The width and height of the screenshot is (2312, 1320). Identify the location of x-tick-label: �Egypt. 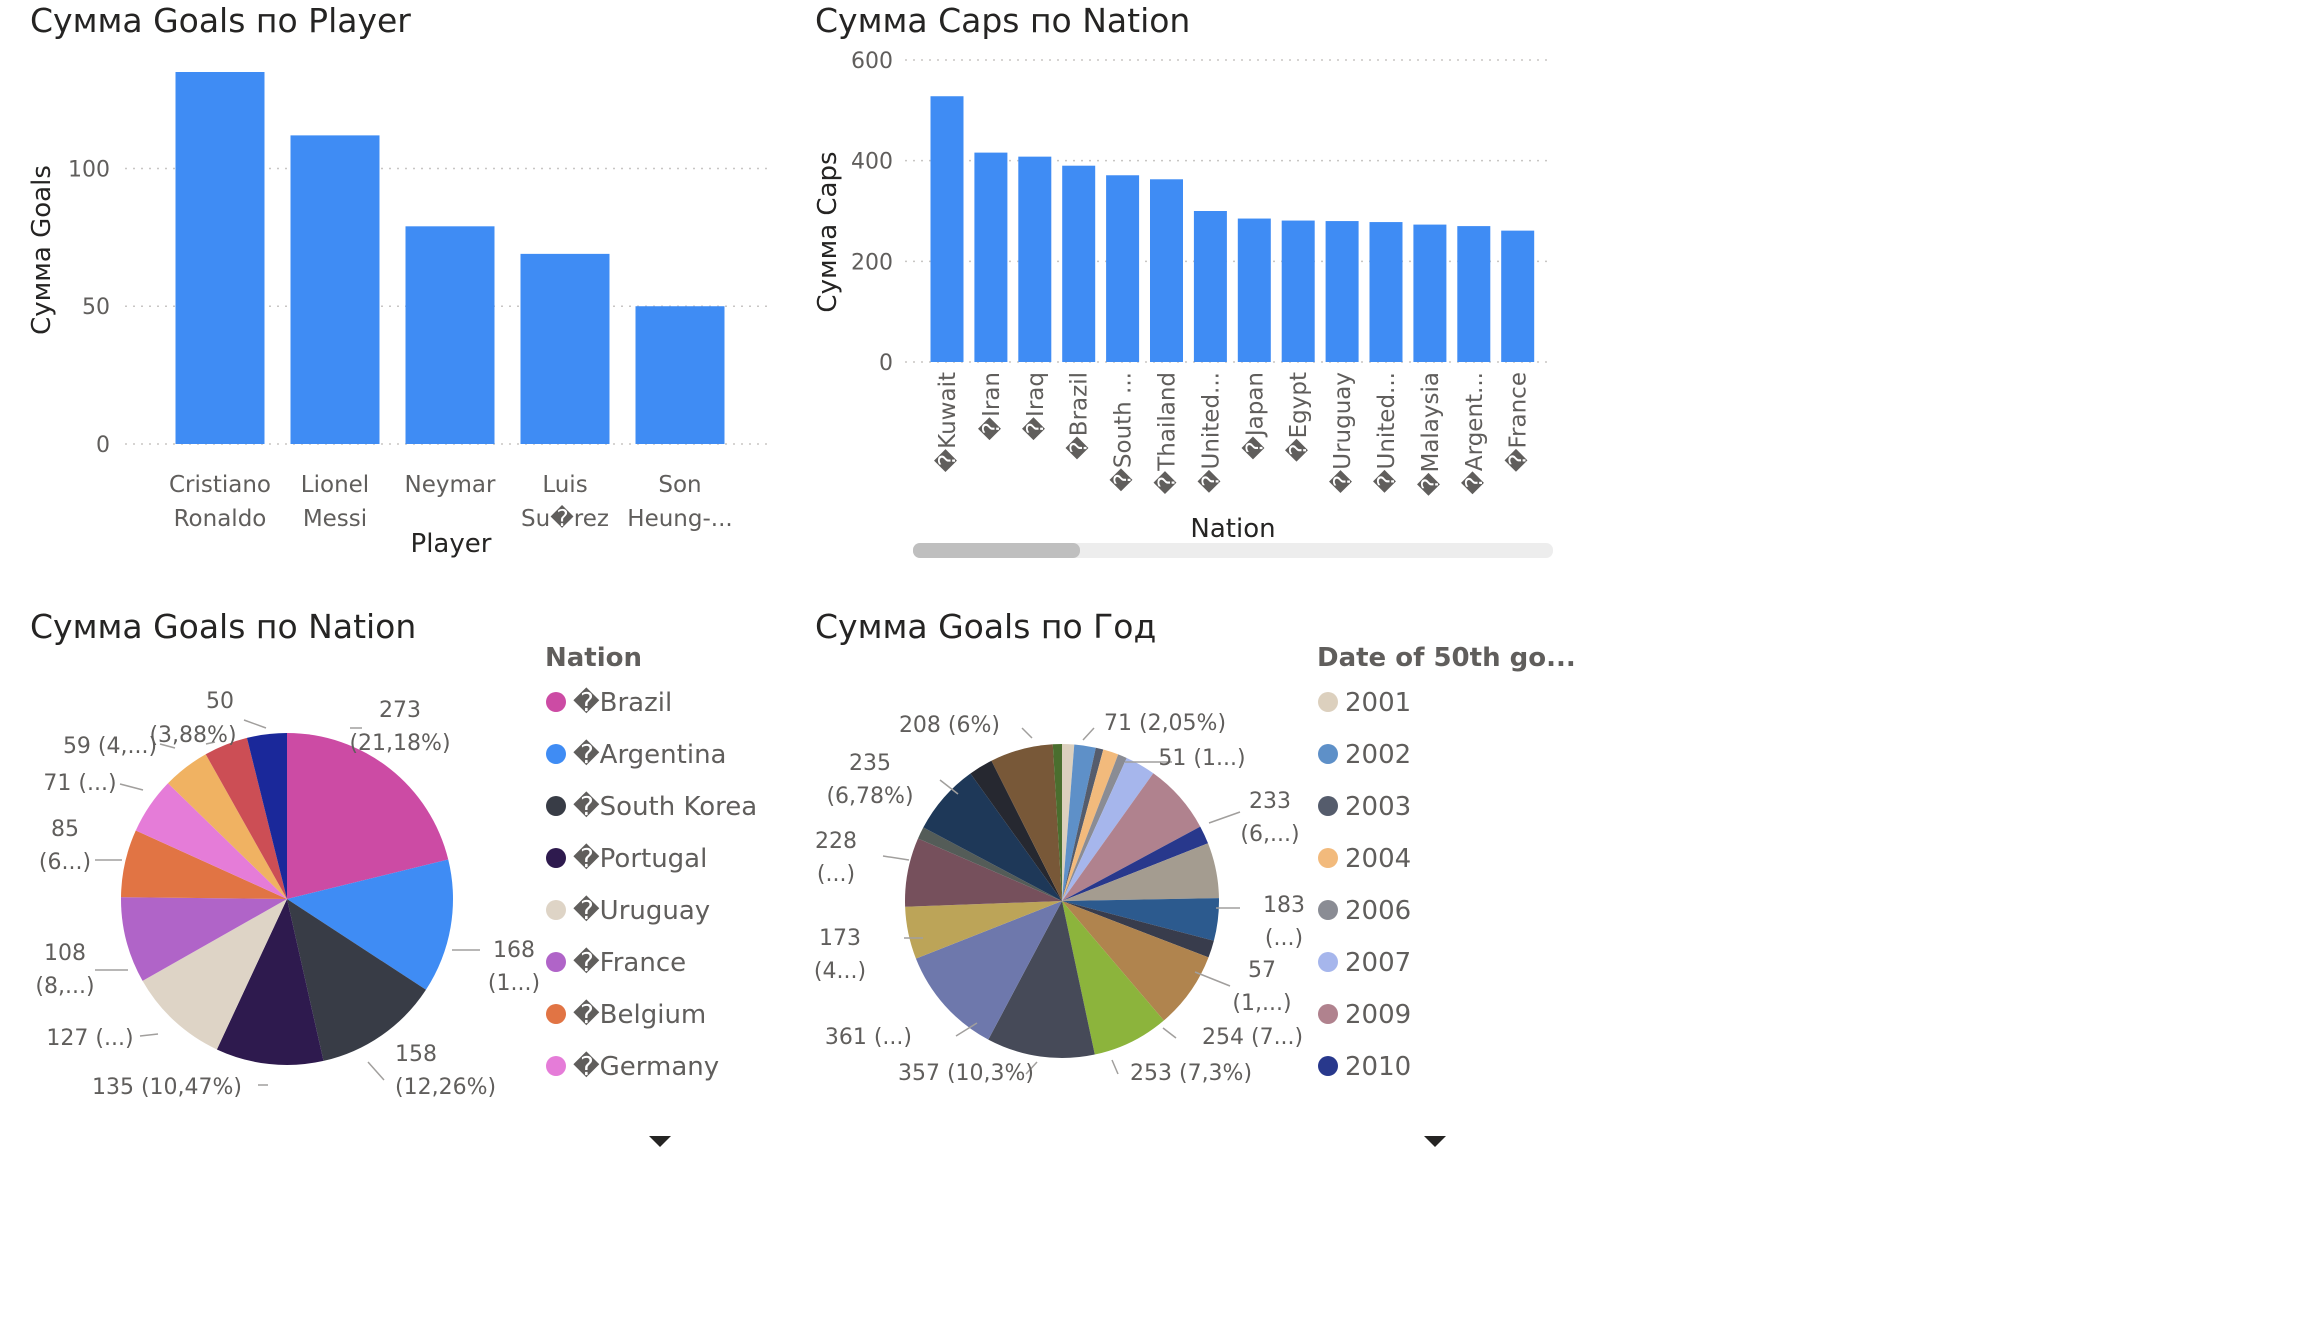
(1298, 417).